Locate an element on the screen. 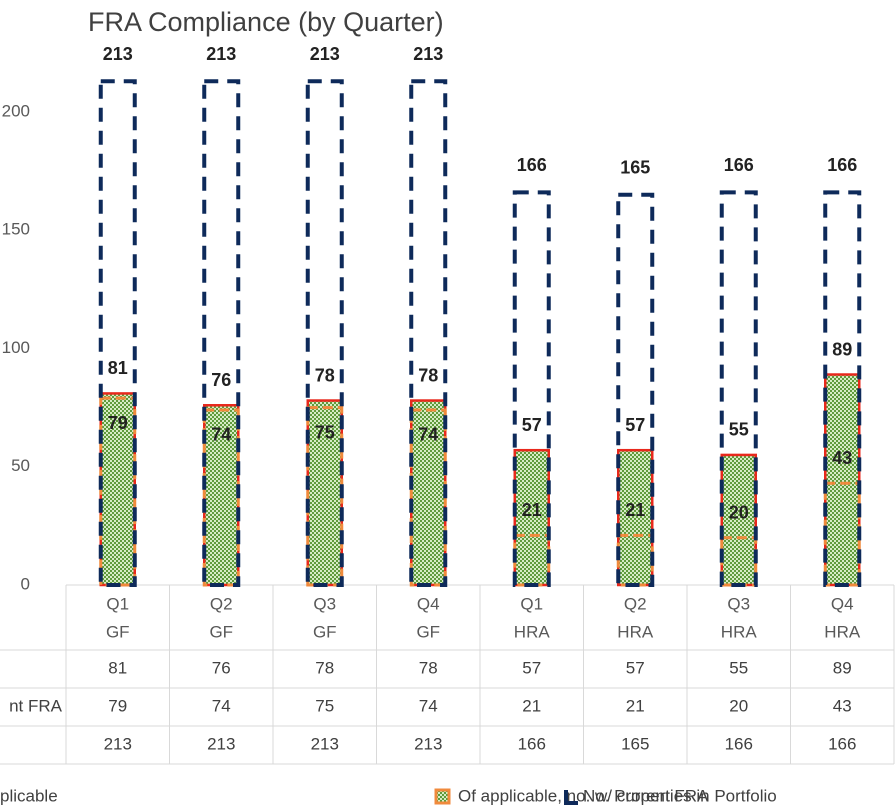 The width and height of the screenshot is (895, 810). table-cell: 165 is located at coordinates (635, 743).